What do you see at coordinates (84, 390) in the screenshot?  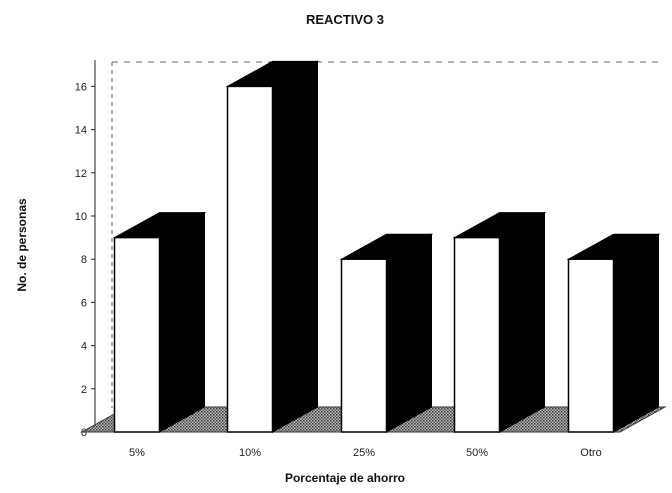 I see `y-tick-label: 2` at bounding box center [84, 390].